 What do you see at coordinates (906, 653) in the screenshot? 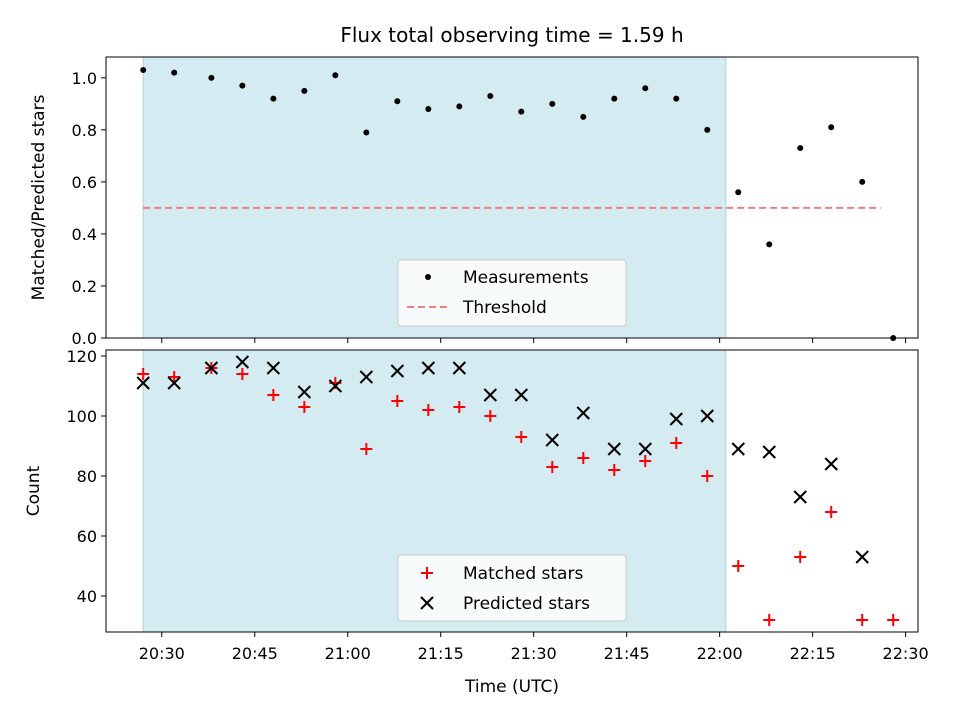
I see `x-tick-label: 22:30` at bounding box center [906, 653].